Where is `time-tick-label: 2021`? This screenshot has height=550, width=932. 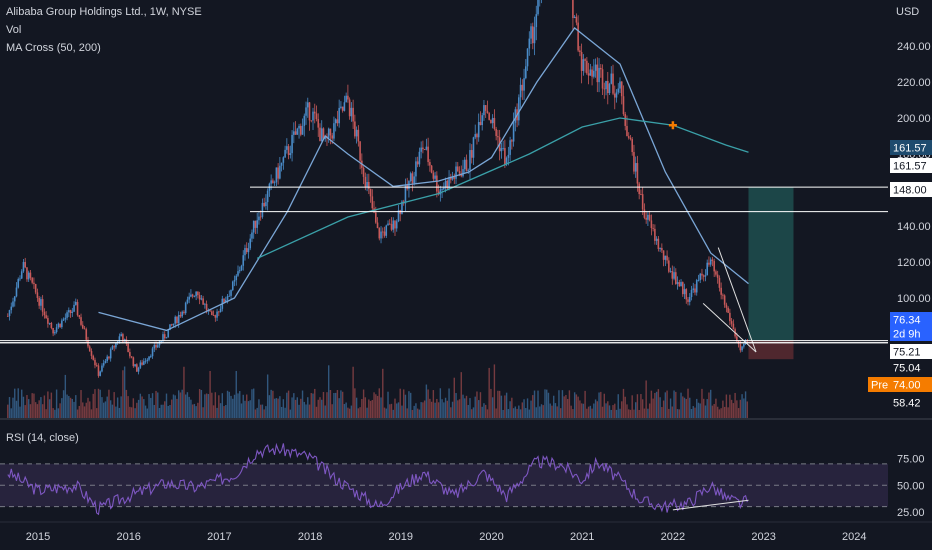
time-tick-label: 2021 is located at coordinates (582, 537).